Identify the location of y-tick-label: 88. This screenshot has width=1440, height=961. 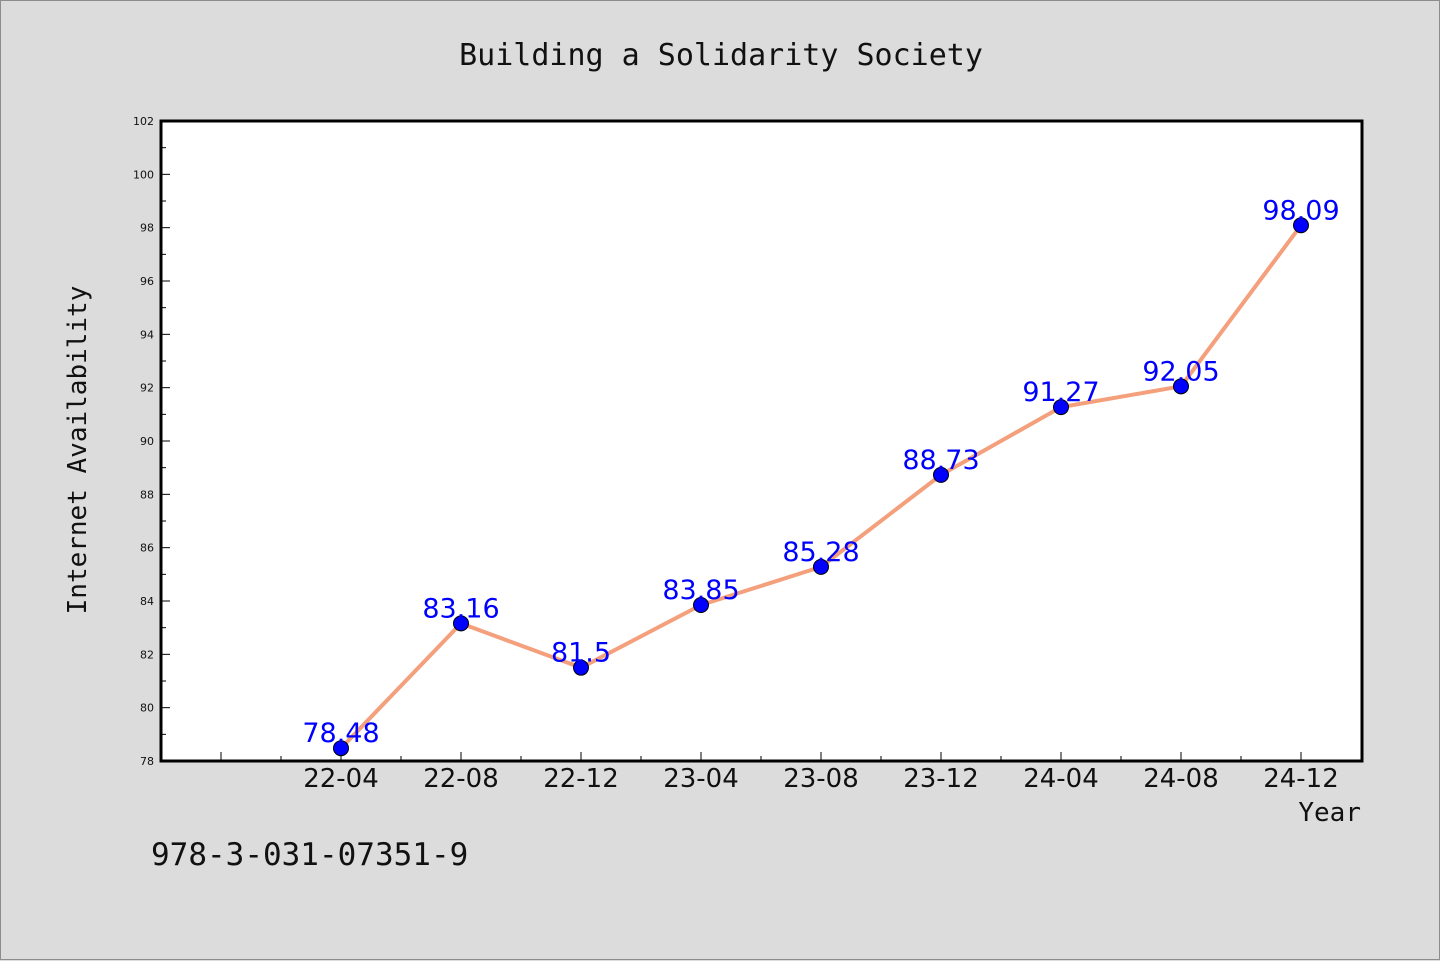
(147, 494).